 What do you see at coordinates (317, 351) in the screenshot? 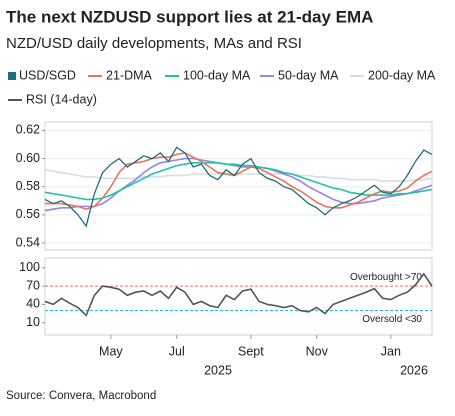
I see `x-tick-label: Nov` at bounding box center [317, 351].